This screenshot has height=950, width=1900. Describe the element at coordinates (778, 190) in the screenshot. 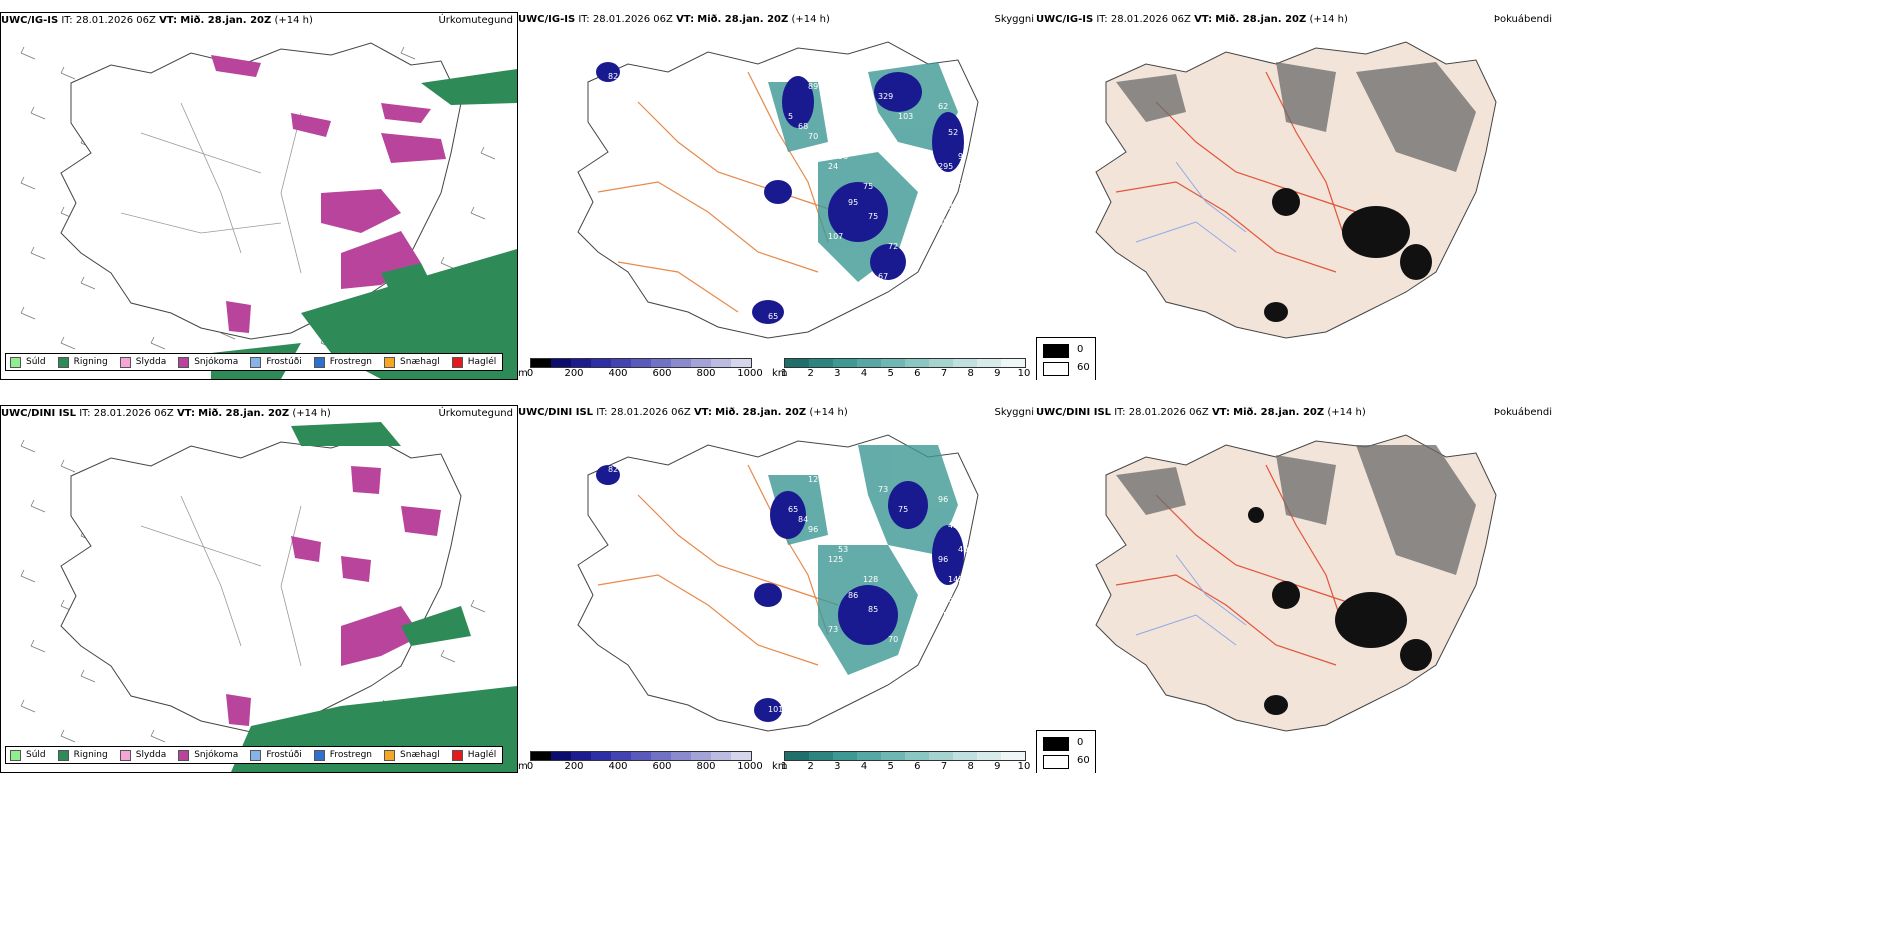

I see `cloud-map` at that location.